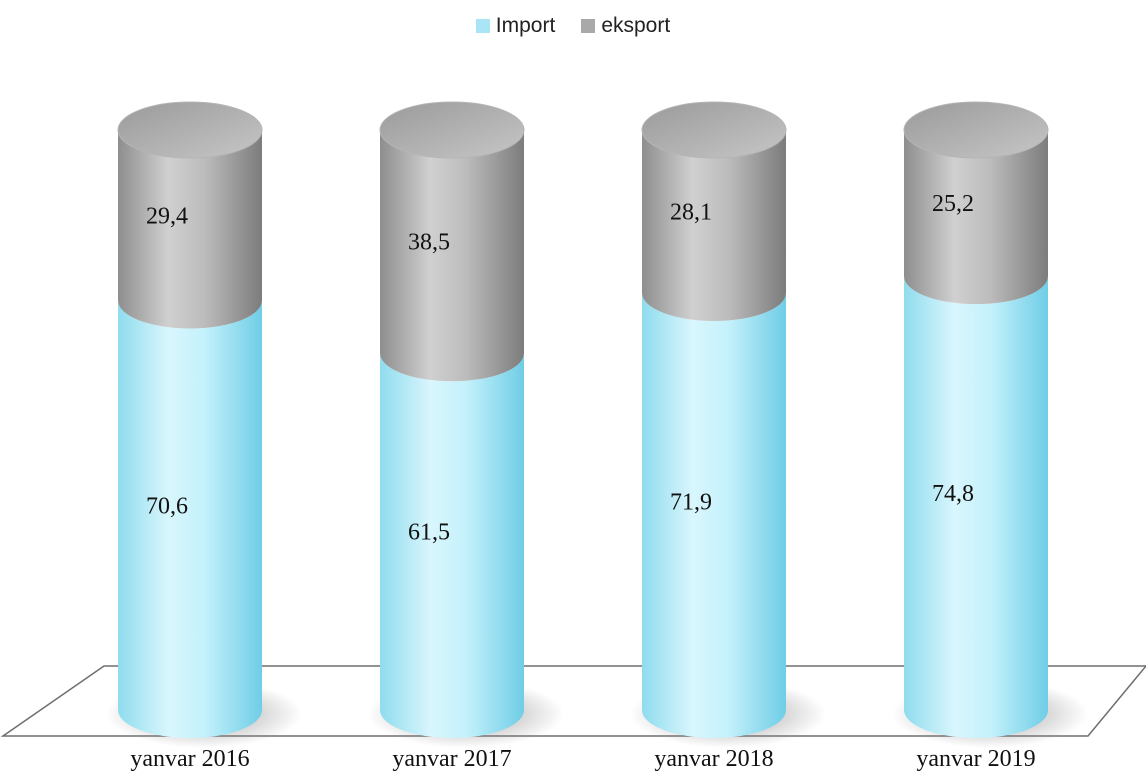 The width and height of the screenshot is (1146, 778). What do you see at coordinates (588, 26) in the screenshot?
I see `legend-swatch-eksport` at bounding box center [588, 26].